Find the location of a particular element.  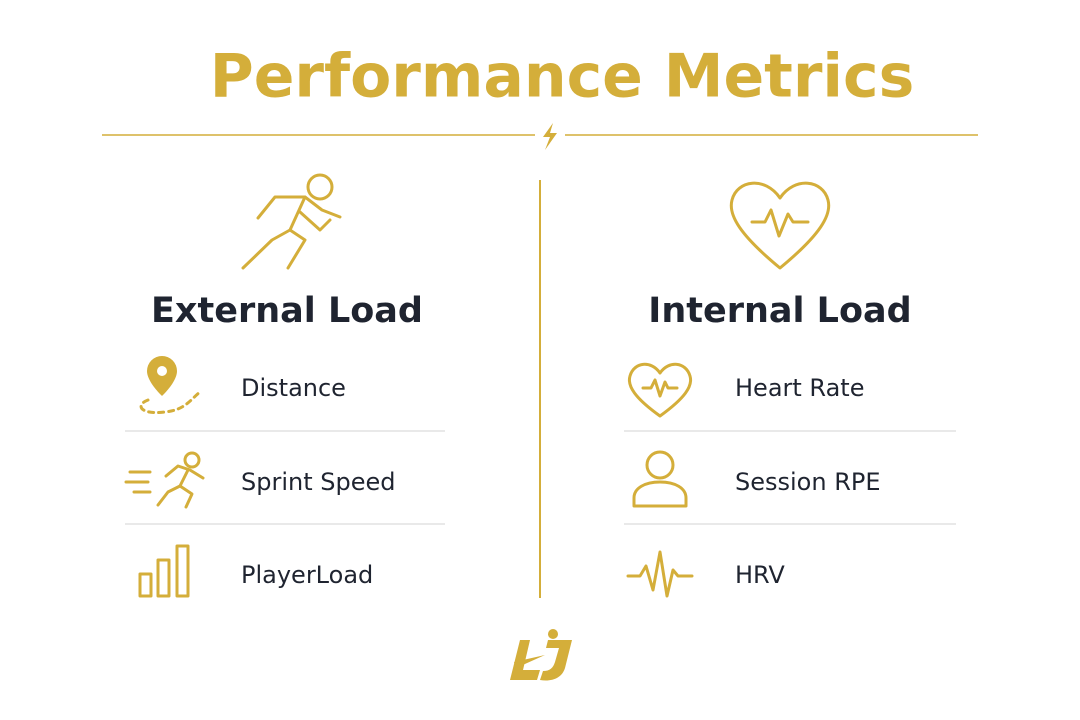

metric-label: PlayerLoad is located at coordinates (307, 575).